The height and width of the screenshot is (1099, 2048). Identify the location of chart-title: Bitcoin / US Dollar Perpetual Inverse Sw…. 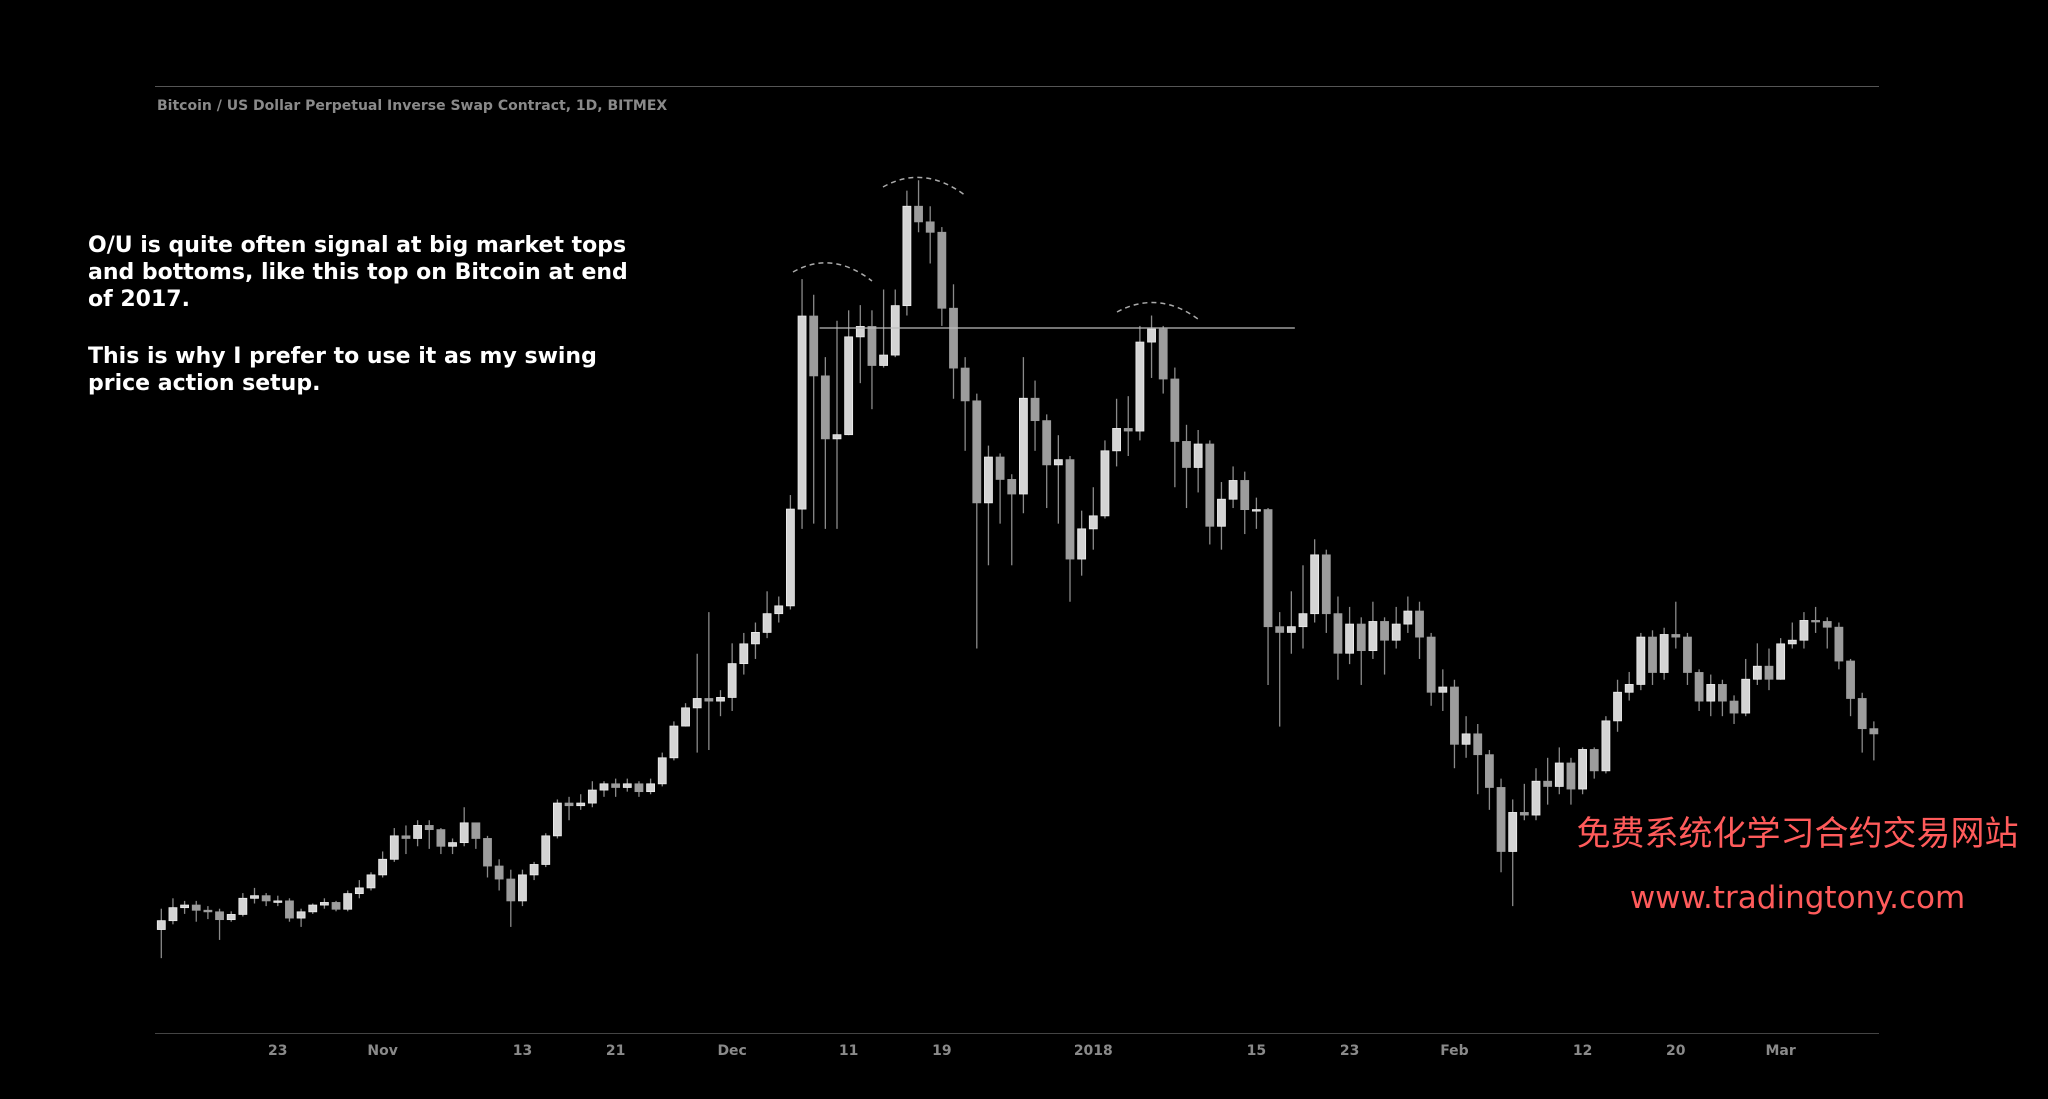
(412, 106).